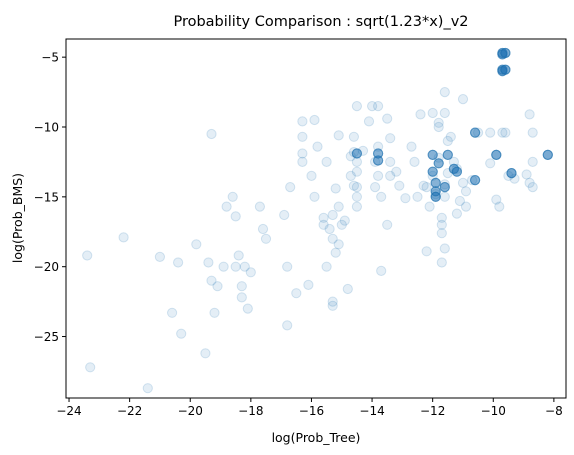 This screenshot has height=455, width=574. Describe the element at coordinates (129, 411) in the screenshot. I see `x-tick-label: −22` at that location.